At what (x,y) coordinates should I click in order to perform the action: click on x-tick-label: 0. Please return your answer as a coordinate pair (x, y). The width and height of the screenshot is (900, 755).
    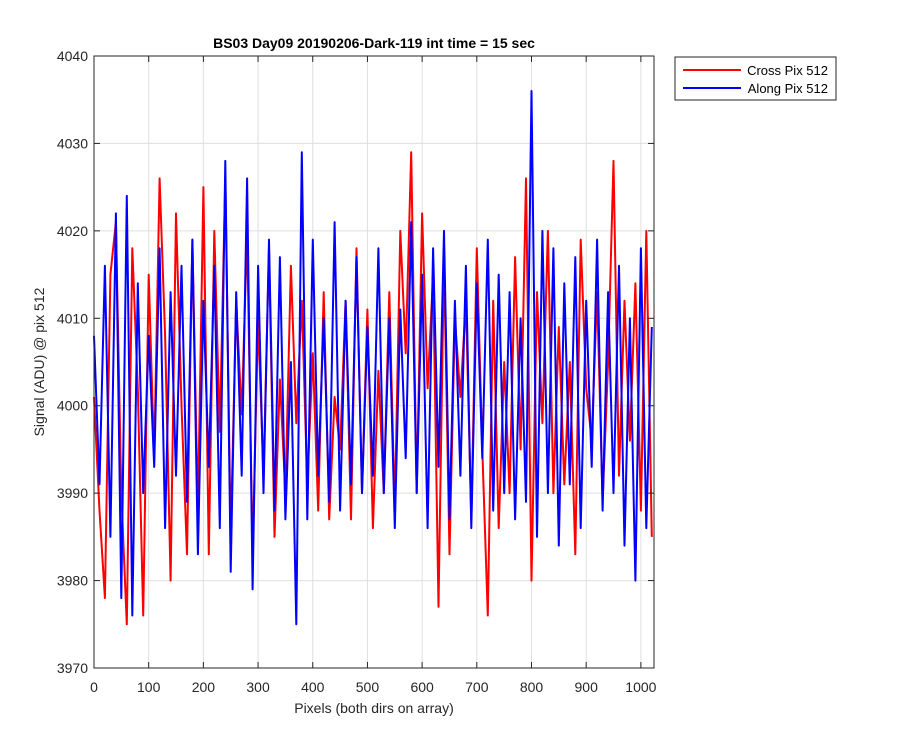
    Looking at the image, I should click on (94, 687).